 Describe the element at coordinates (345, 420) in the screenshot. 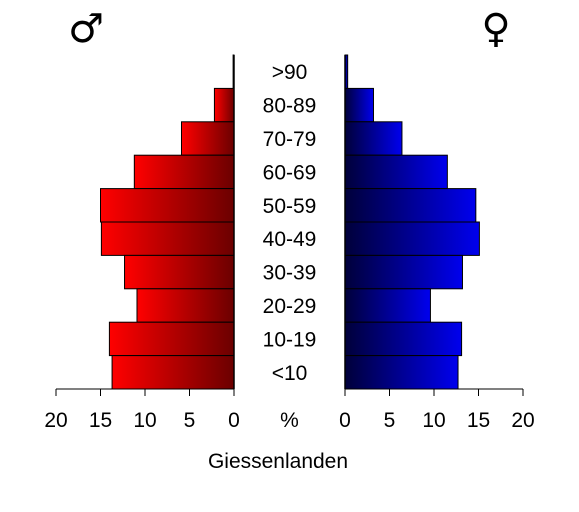

I see `female-x-tick-label: 0` at that location.